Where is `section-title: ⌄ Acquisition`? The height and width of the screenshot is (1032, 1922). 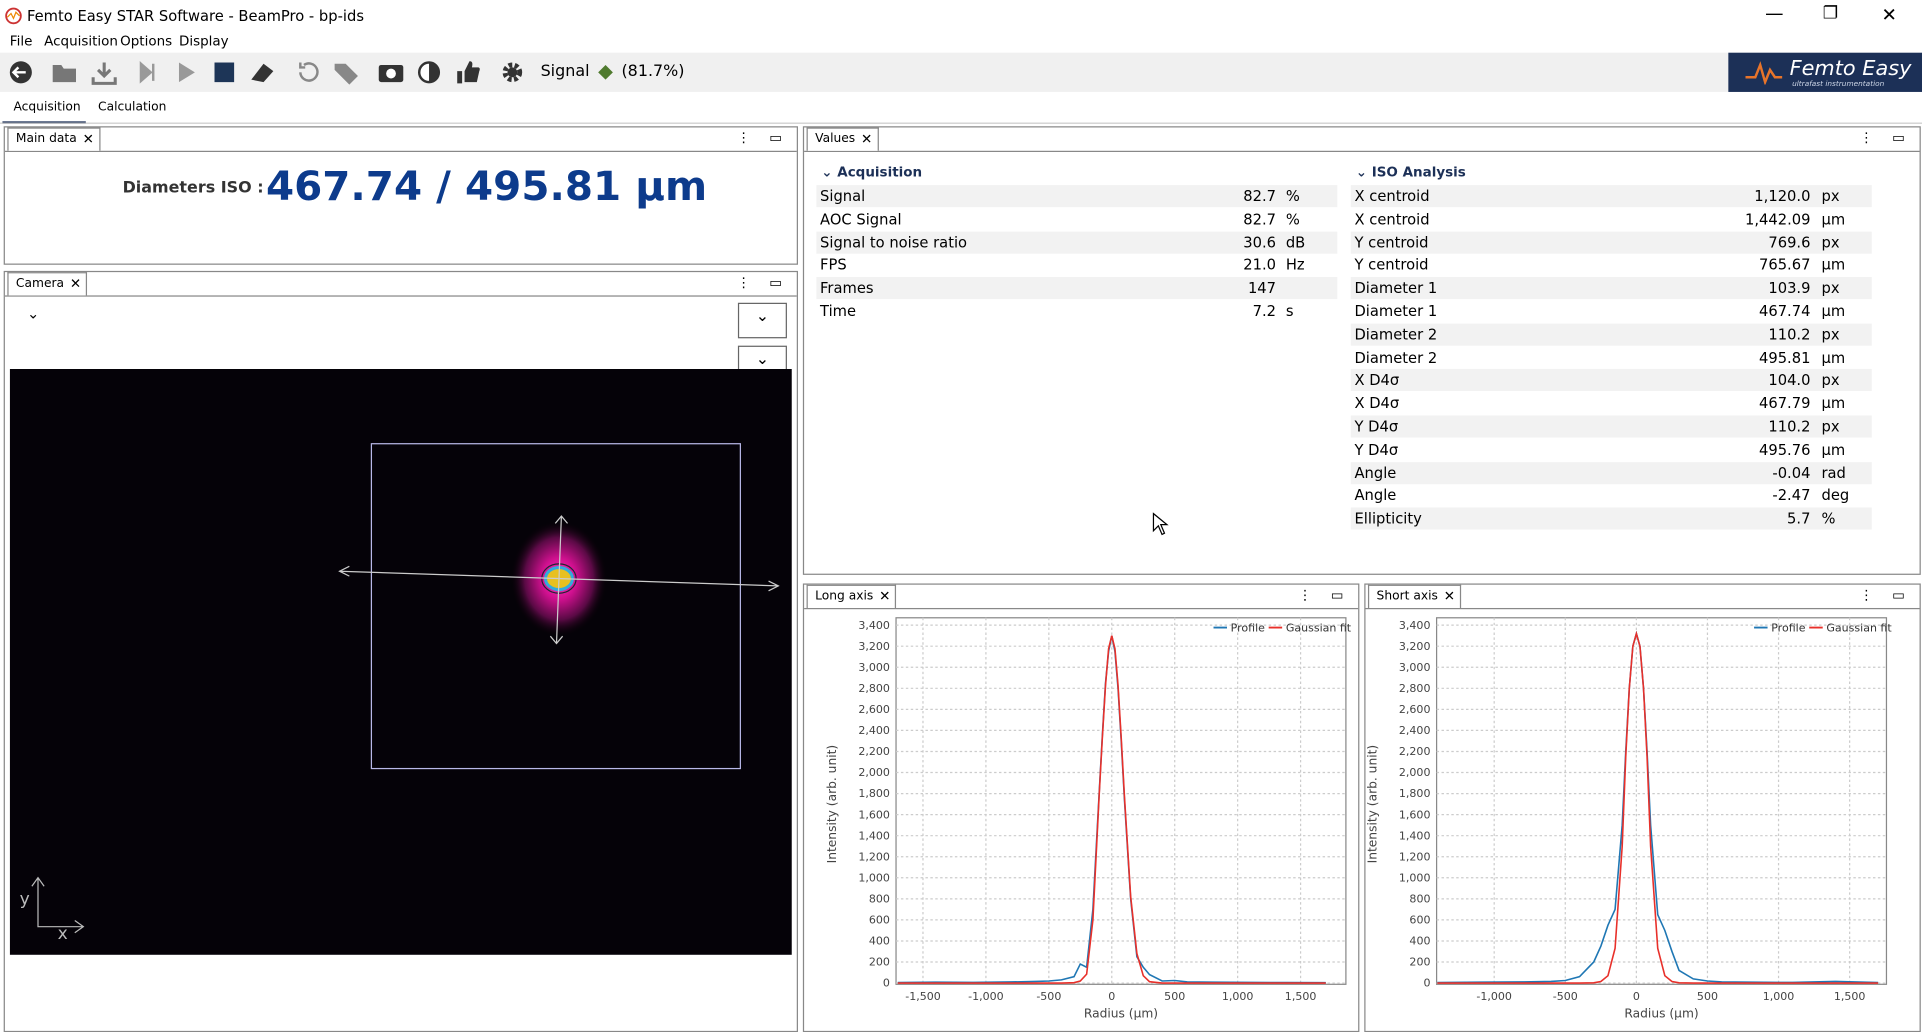
section-title: ⌄ Acquisition is located at coordinates (872, 172).